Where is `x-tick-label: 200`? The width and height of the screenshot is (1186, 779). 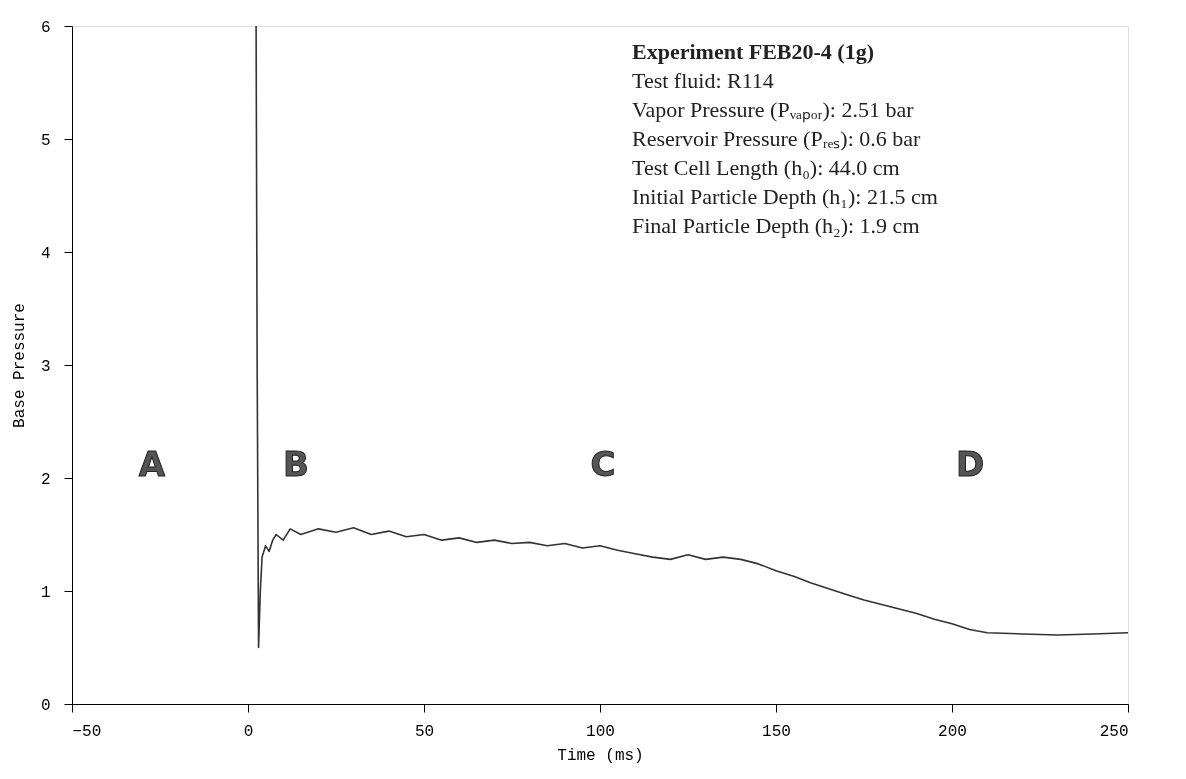 x-tick-label: 200 is located at coordinates (952, 731).